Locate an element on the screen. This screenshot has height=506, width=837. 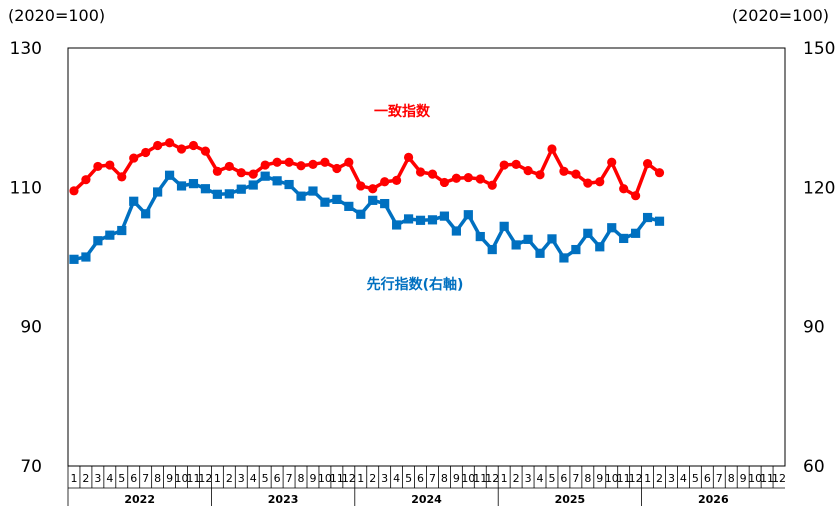
year-label: 2024 is located at coordinates (426, 499).